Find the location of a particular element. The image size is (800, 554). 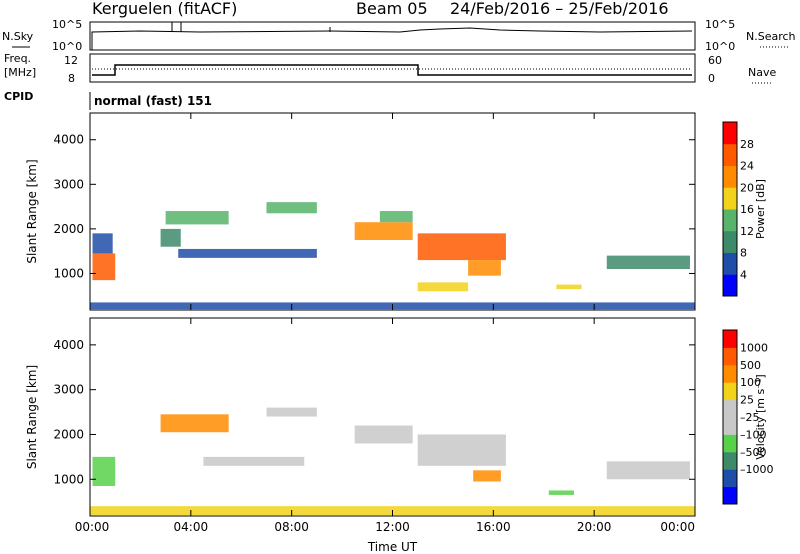

cpid-value: normal (fast) 151 is located at coordinates (153, 101).